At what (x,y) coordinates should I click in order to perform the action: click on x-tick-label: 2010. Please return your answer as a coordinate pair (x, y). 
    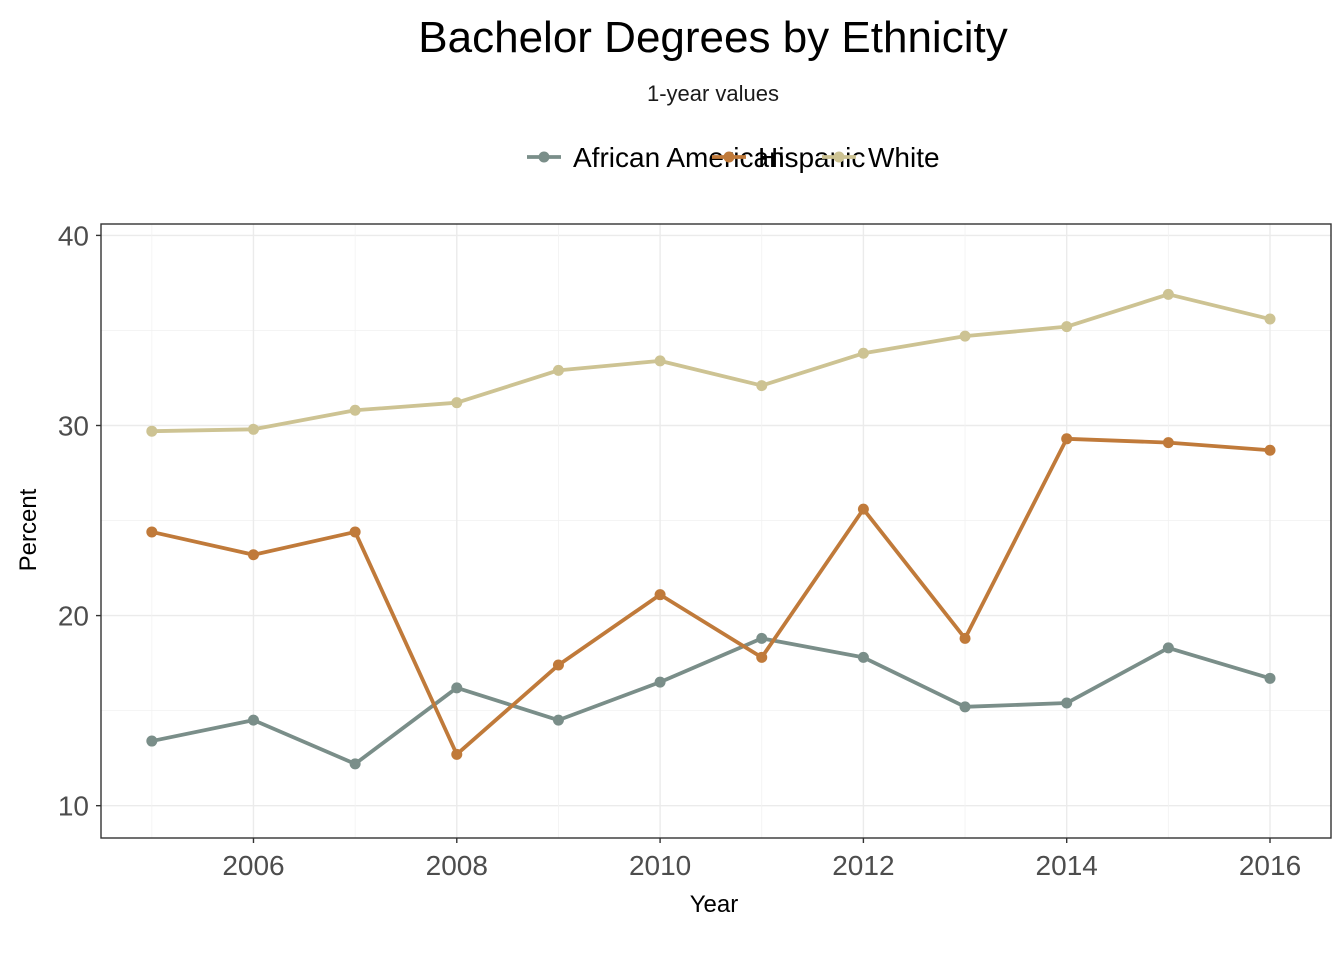
    Looking at the image, I should click on (660, 865).